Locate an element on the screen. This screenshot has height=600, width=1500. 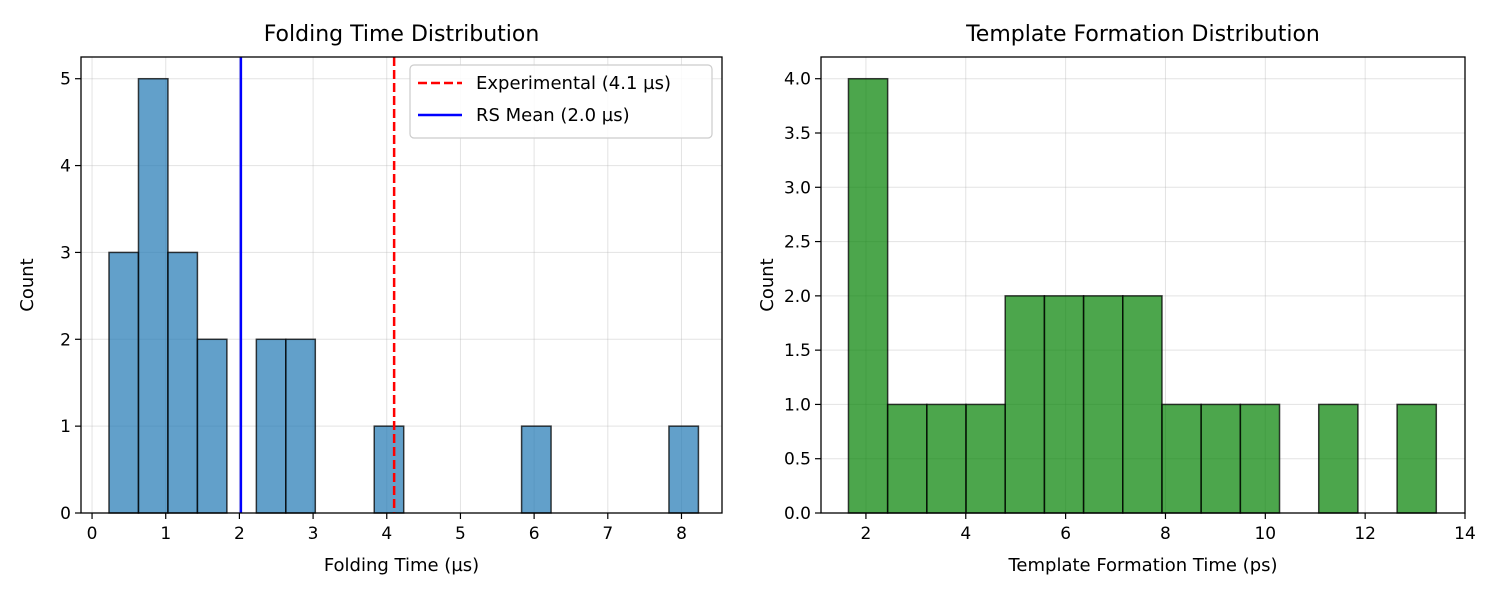
legend: Experimental (4.1 µs) RS Mean (2.0 µs) is located at coordinates (561, 101).